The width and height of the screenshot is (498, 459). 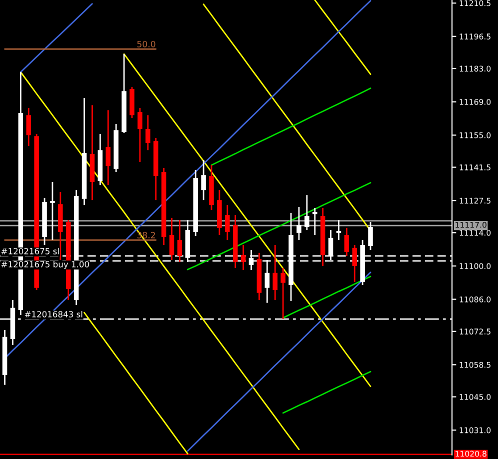 I want to click on series-label: 50.0, so click(x=146, y=44).